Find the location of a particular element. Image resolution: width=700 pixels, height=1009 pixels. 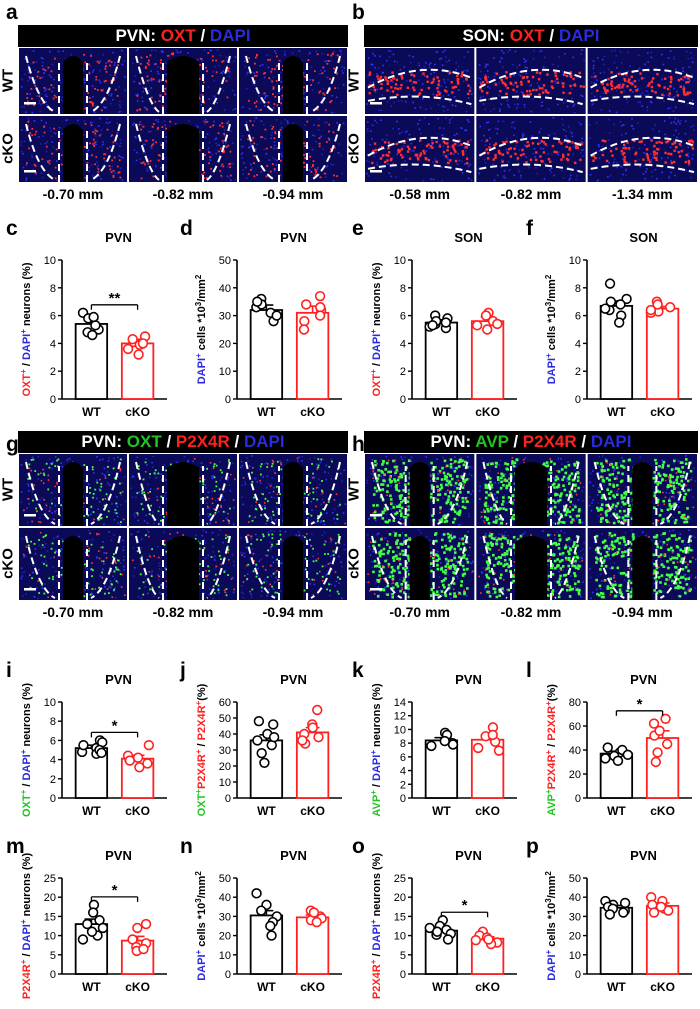

section-label-h-0: -0.70 mm is located at coordinates (420, 612).